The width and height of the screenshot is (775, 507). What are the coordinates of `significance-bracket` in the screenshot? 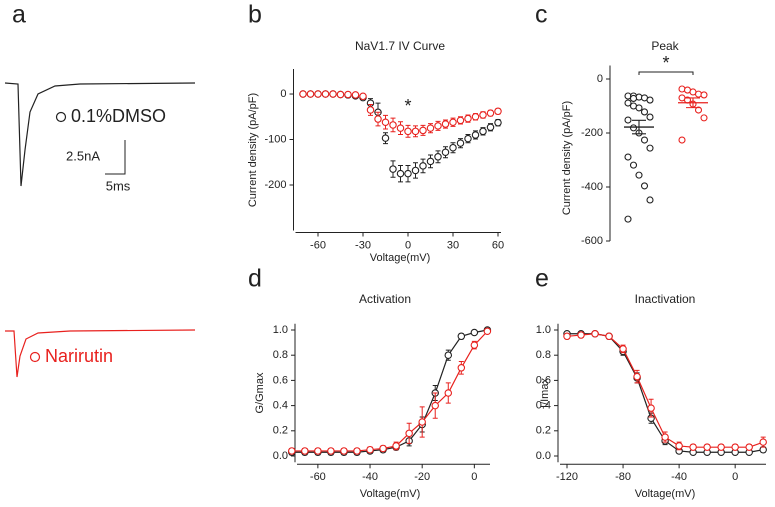 It's located at (666, 73).